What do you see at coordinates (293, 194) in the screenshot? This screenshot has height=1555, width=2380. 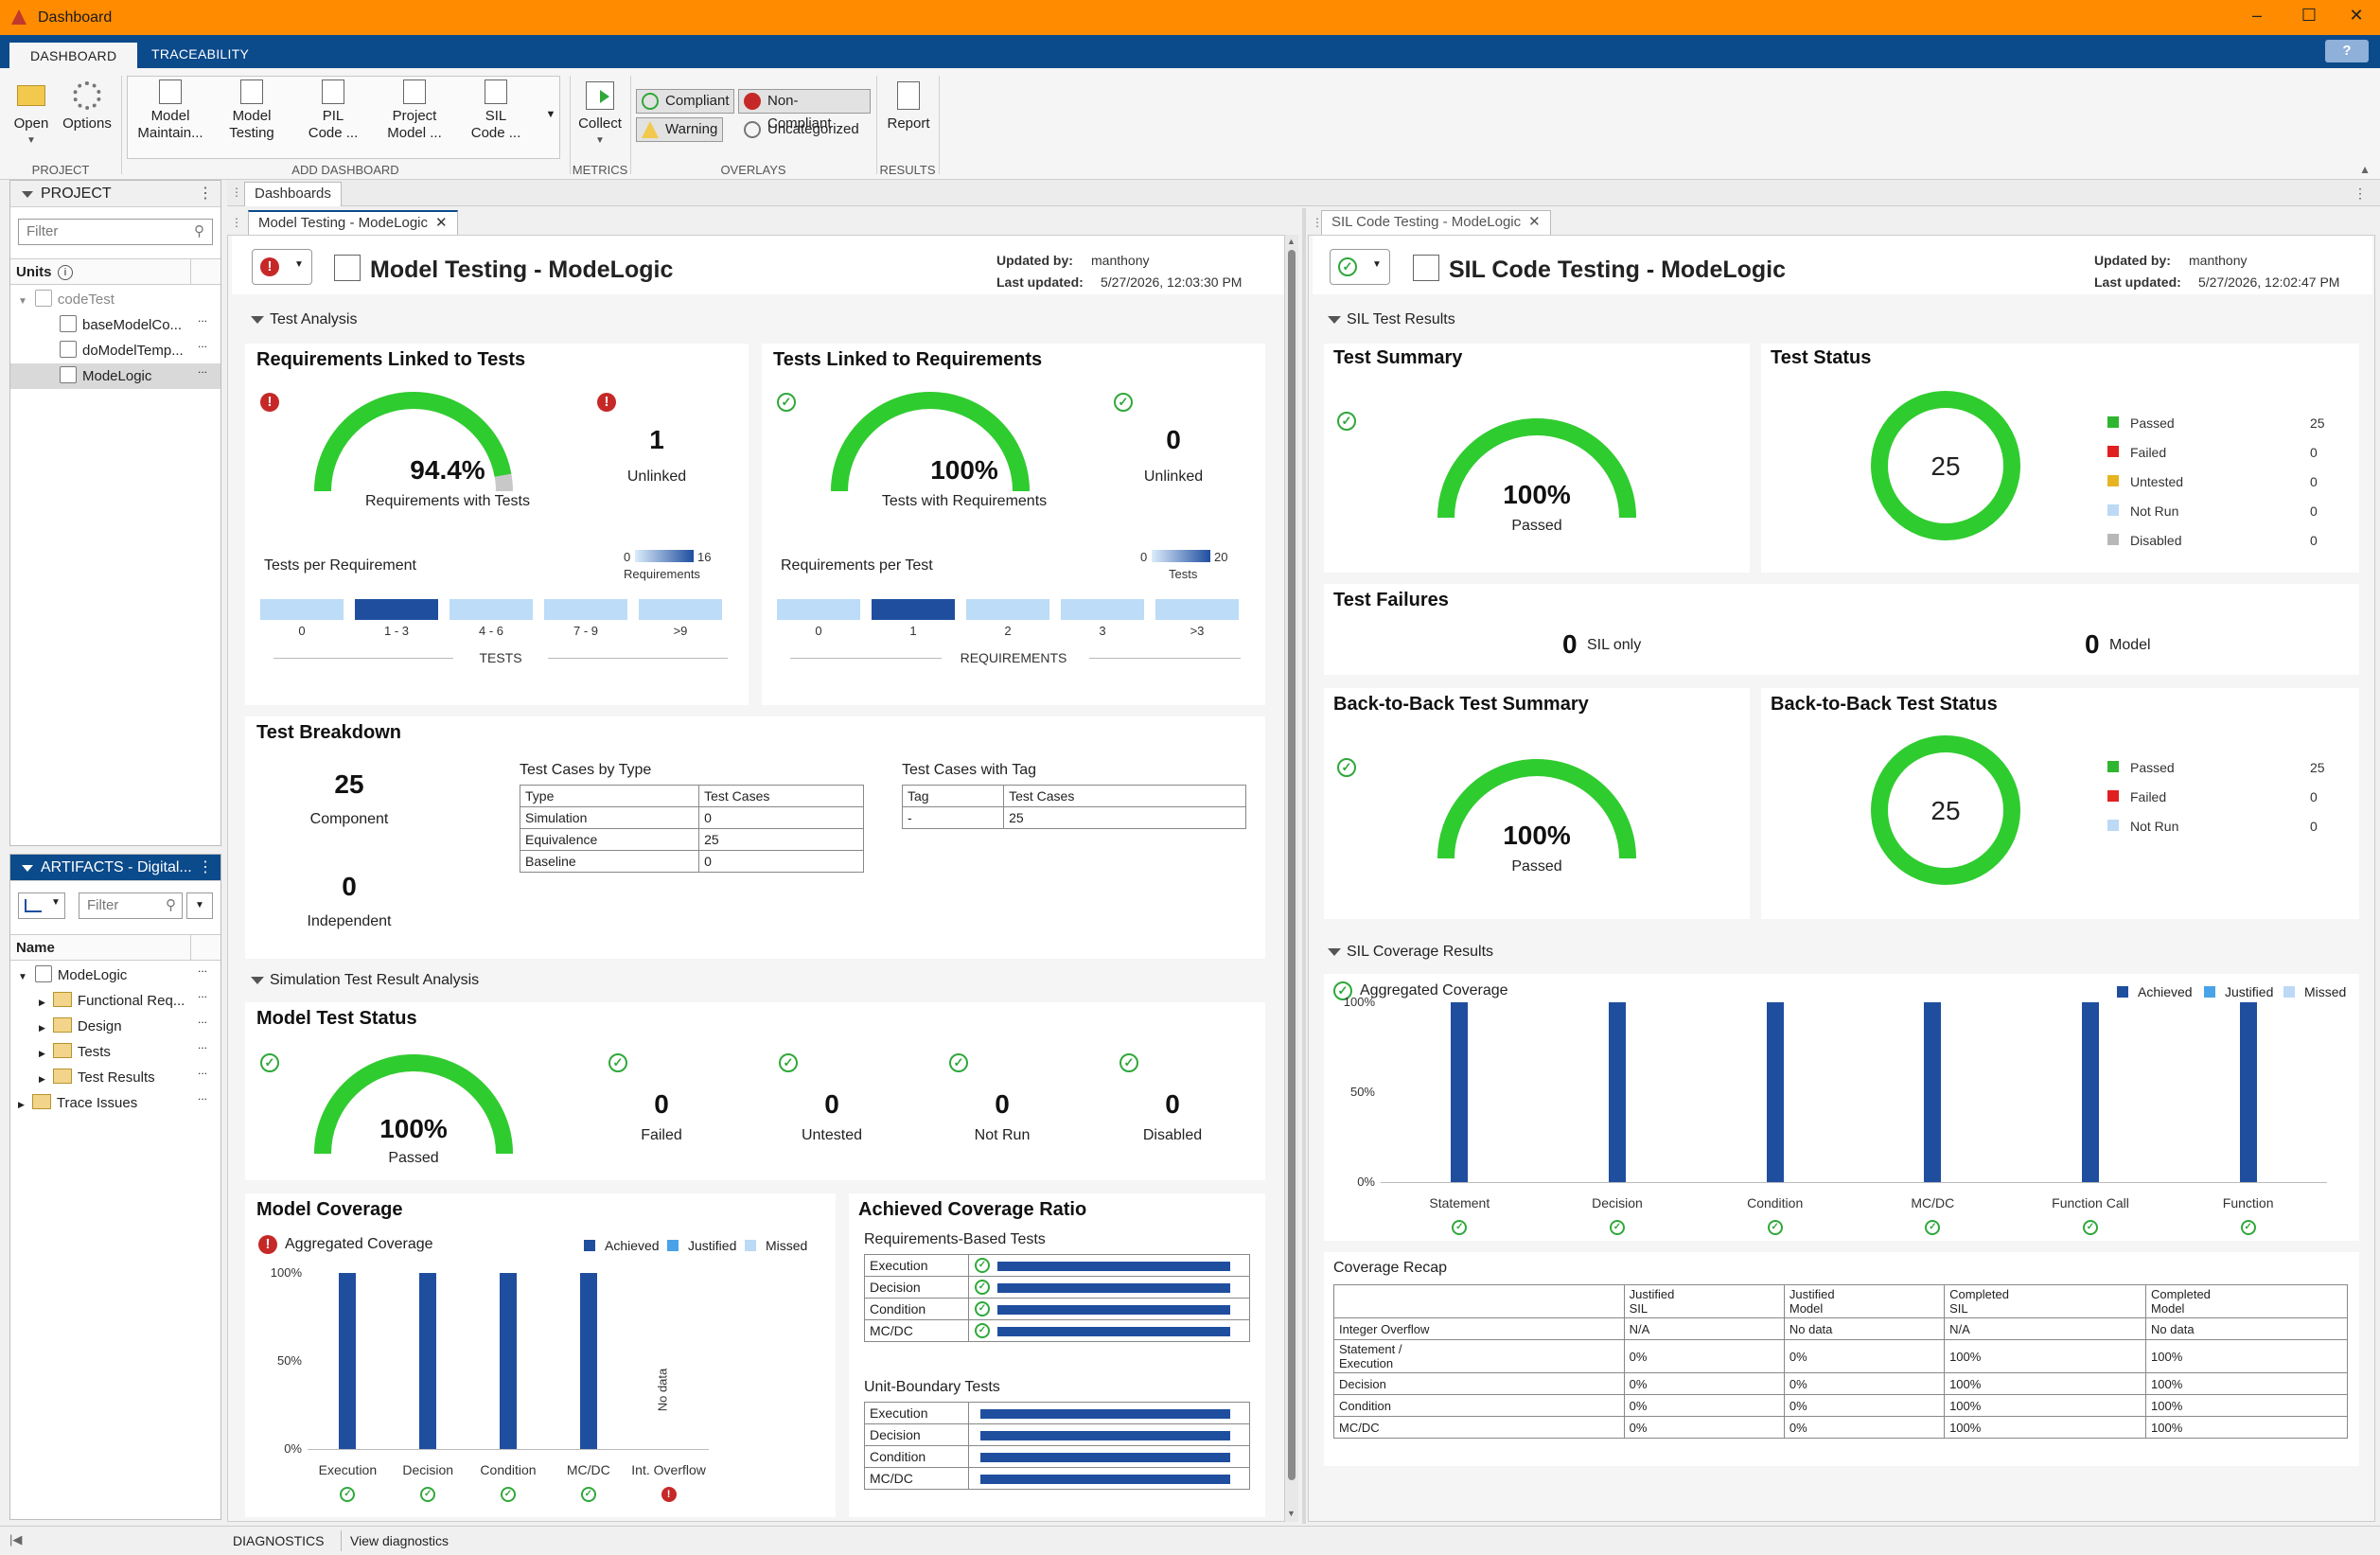 I see `tab-dashboards: Dashboards` at bounding box center [293, 194].